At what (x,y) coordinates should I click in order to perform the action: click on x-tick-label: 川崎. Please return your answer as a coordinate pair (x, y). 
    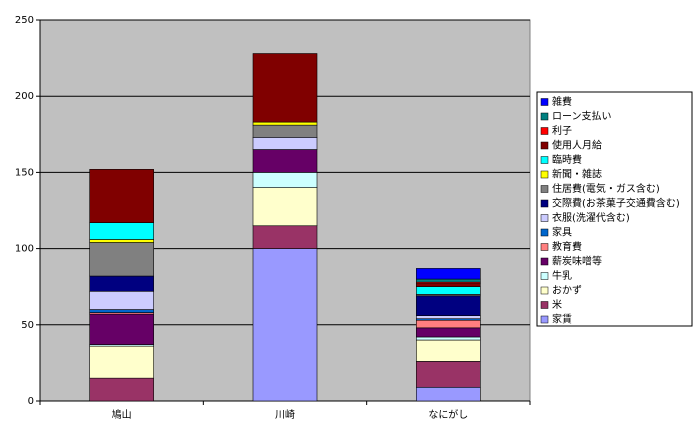
    Looking at the image, I should click on (285, 414).